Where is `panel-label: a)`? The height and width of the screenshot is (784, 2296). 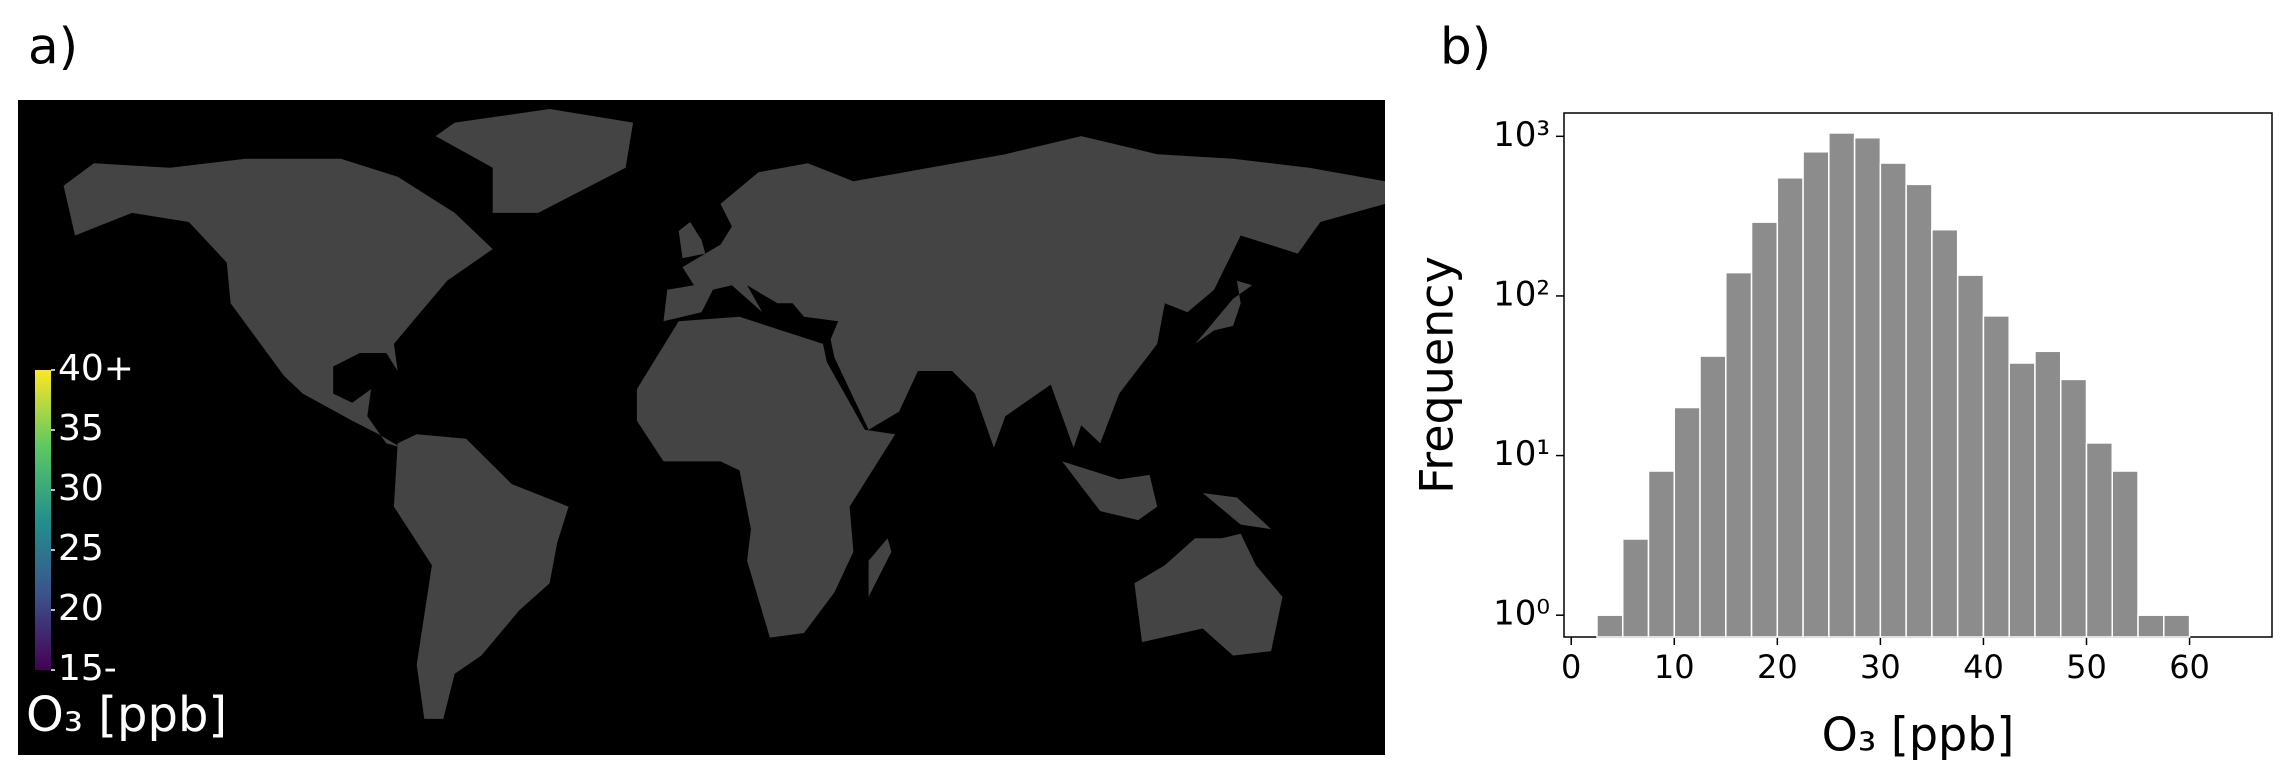
panel-label: a) is located at coordinates (53, 47).